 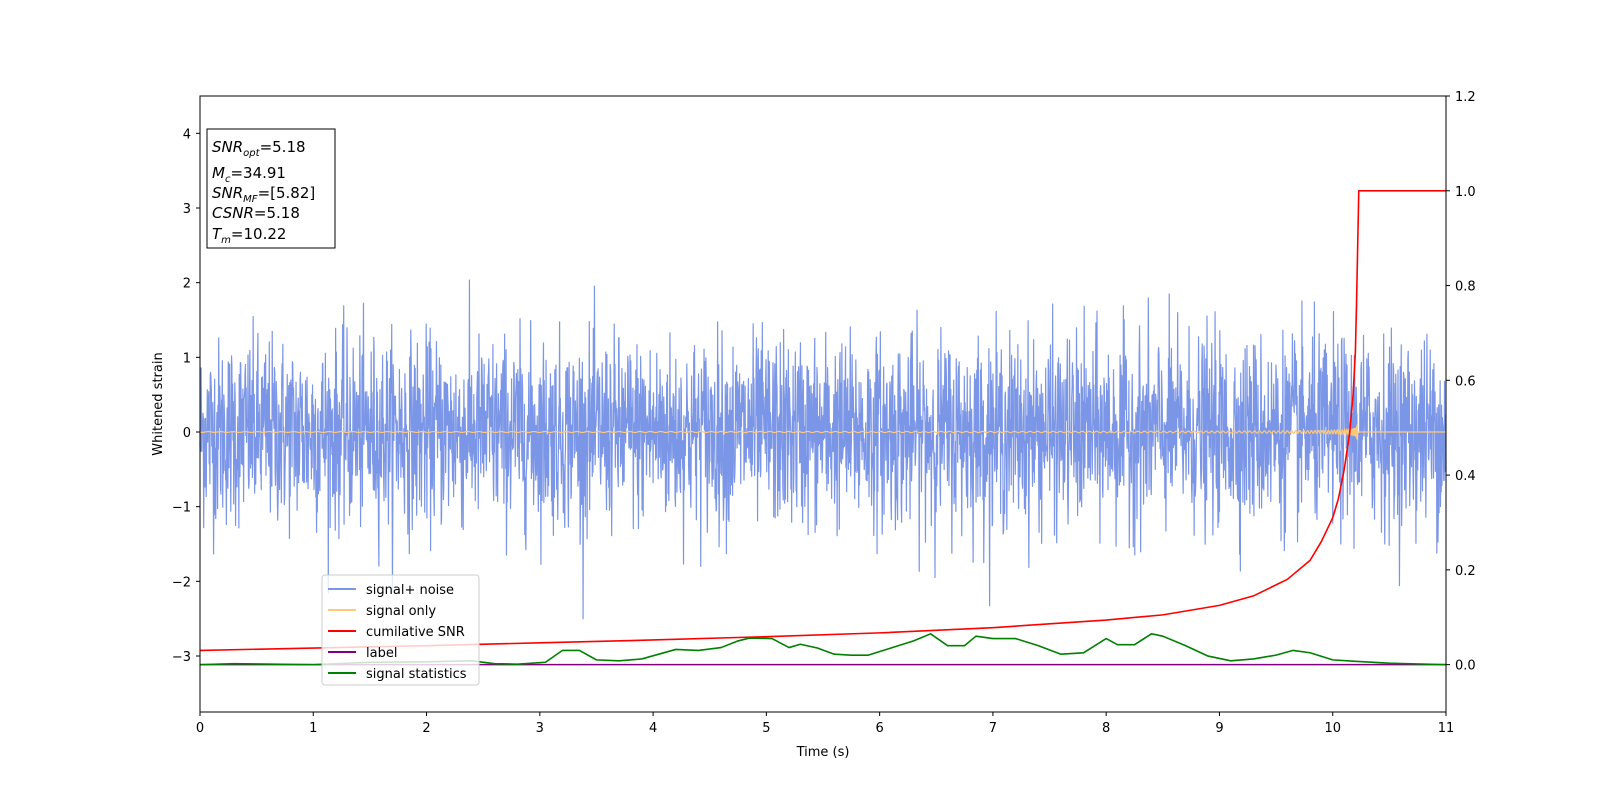 What do you see at coordinates (1465, 97) in the screenshot?
I see `y2-tick-label: 1.2` at bounding box center [1465, 97].